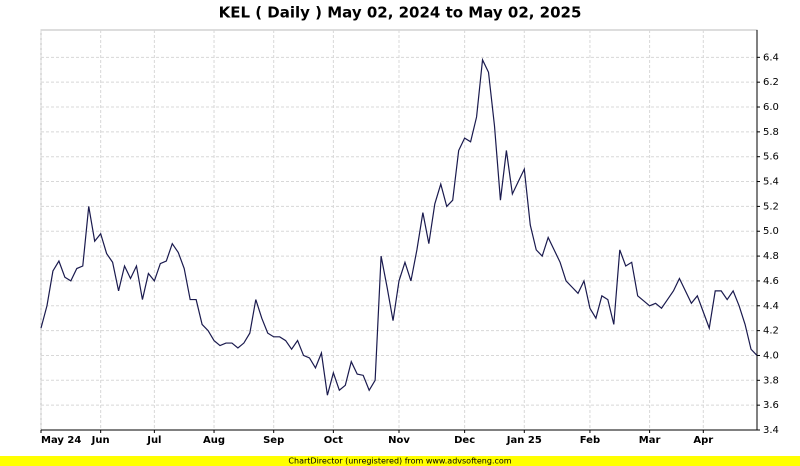  I want to click on x-tick-label: Sep, so click(273, 440).